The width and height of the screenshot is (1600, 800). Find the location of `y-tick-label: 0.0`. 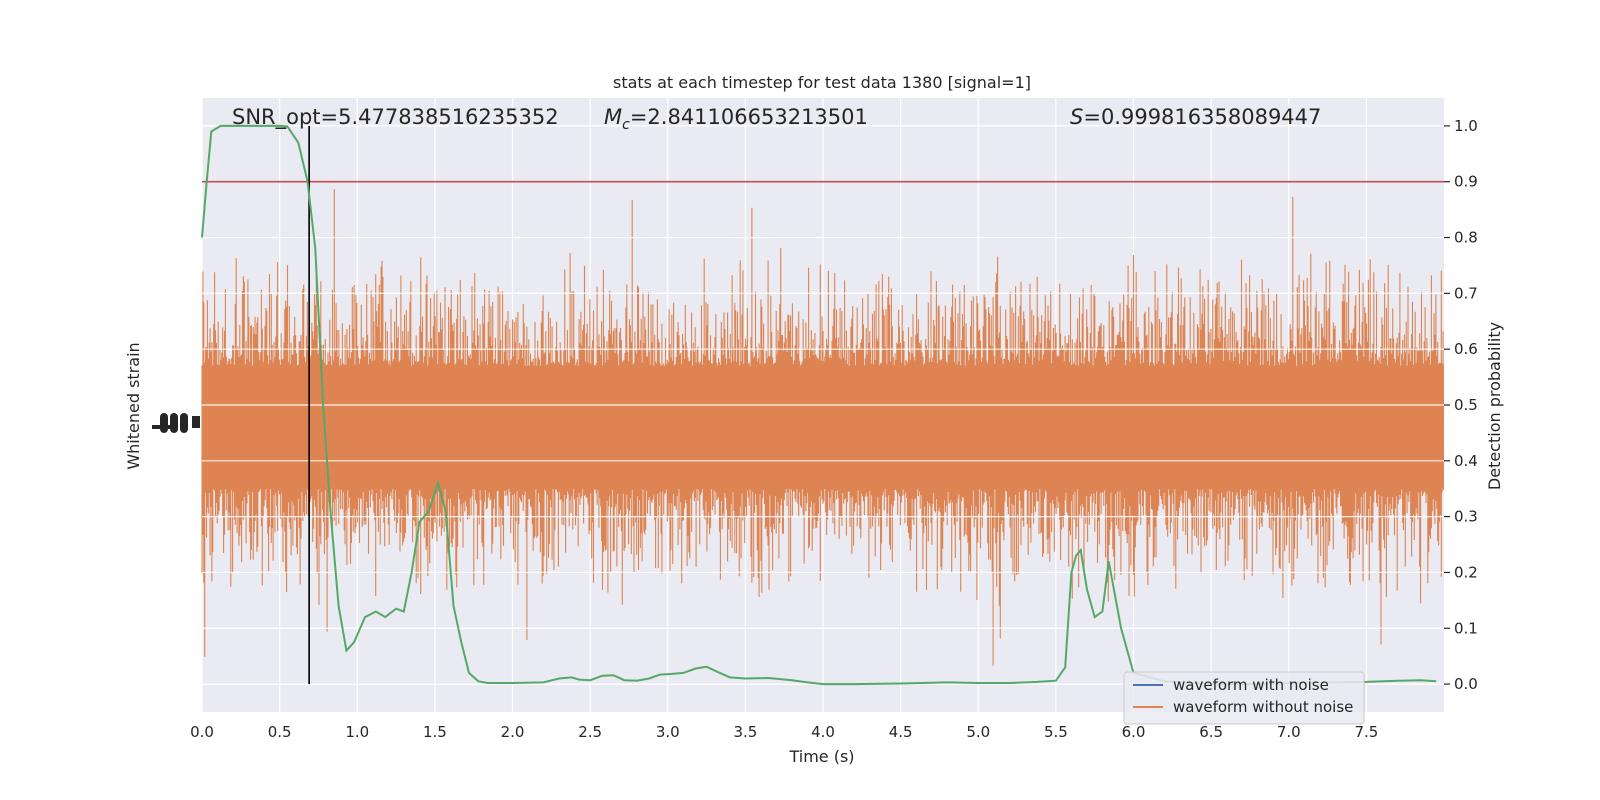

y-tick-label: 0.0 is located at coordinates (1466, 684).